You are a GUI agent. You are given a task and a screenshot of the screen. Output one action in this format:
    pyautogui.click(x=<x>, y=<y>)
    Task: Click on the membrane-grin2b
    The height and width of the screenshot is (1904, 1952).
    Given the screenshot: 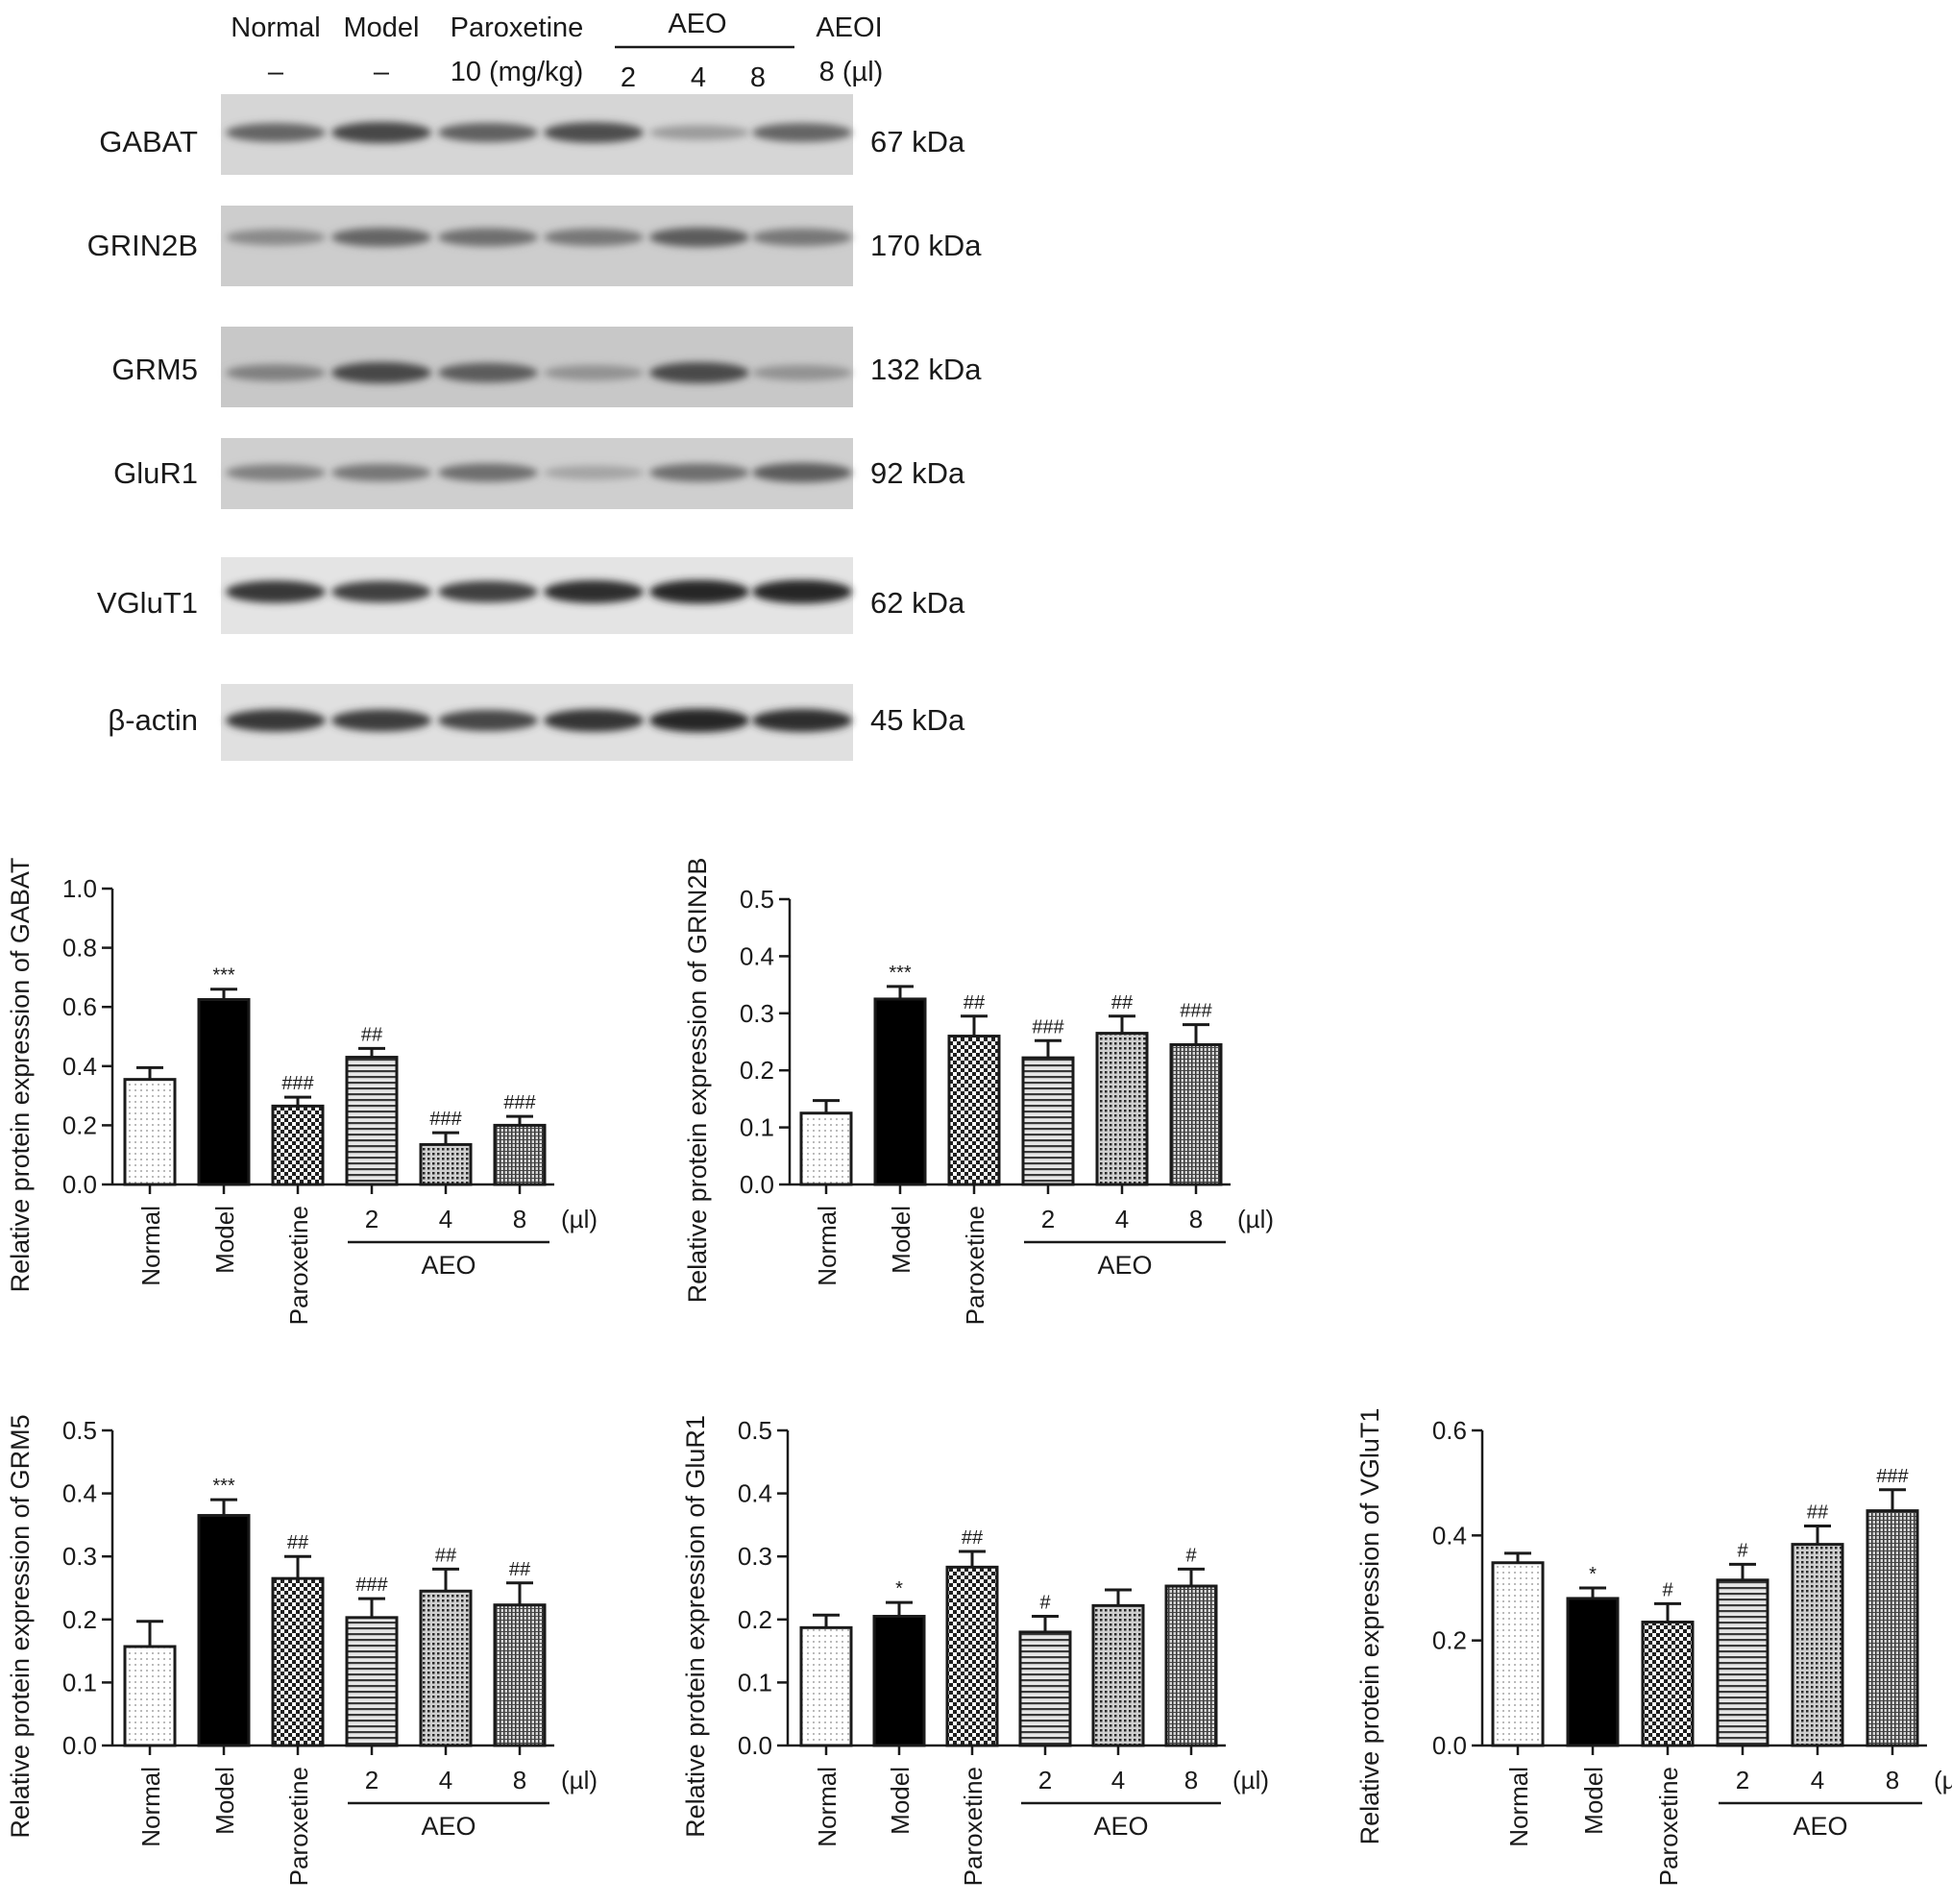 What is the action you would take?
    pyautogui.click(x=537, y=246)
    